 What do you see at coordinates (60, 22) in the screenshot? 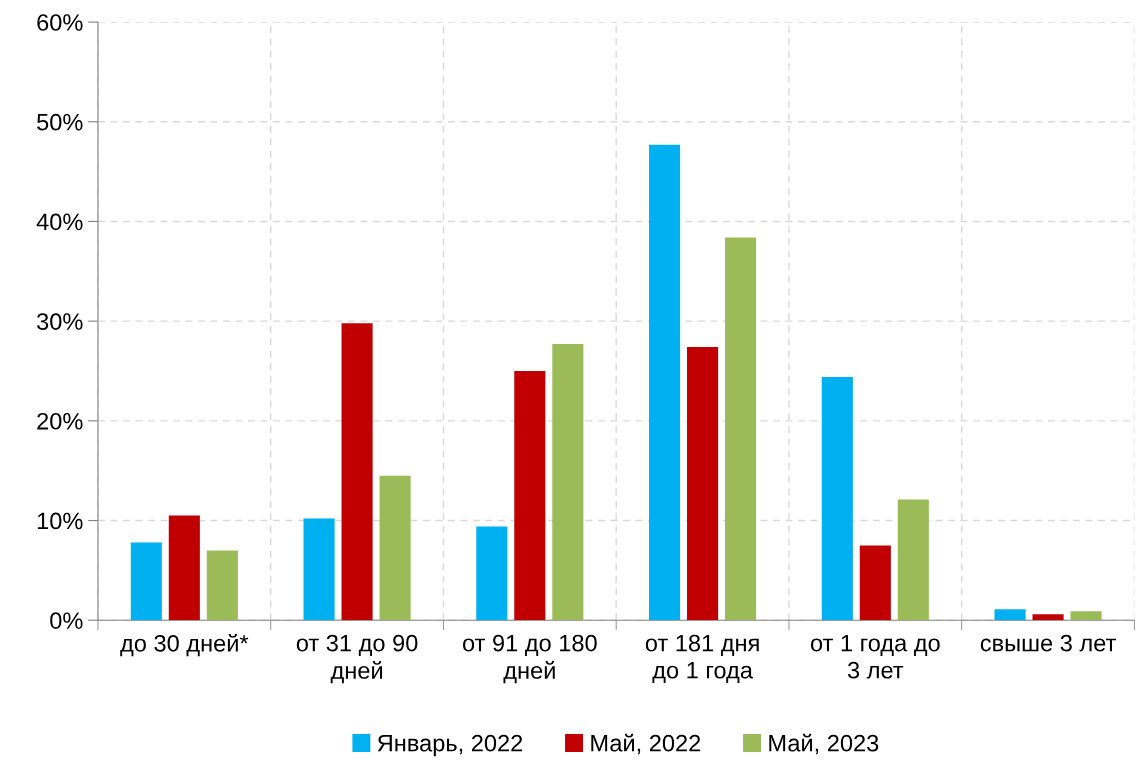
I see `y-tick-label: 60%` at bounding box center [60, 22].